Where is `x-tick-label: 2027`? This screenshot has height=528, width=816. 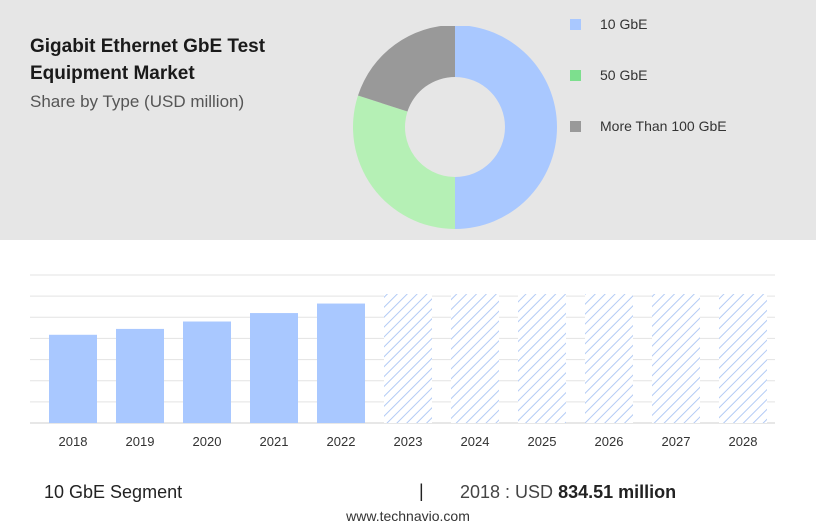 x-tick-label: 2027 is located at coordinates (676, 441).